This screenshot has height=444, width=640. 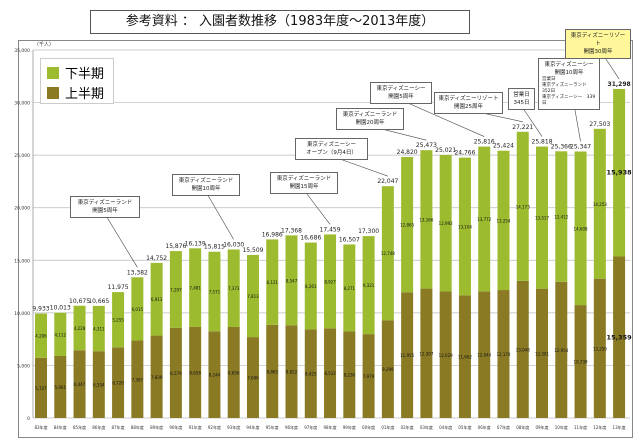 I want to click on annotation-box: 東京ディズニーランド 開園15周年, so click(x=304, y=183).